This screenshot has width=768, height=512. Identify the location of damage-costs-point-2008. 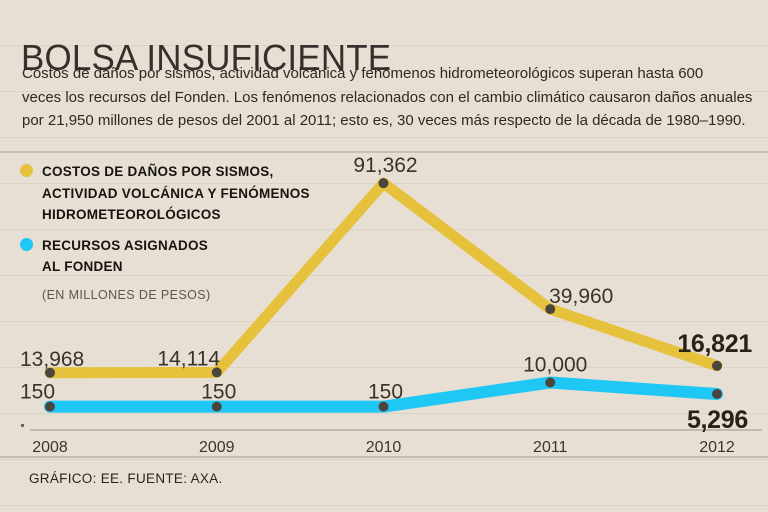
(50, 372).